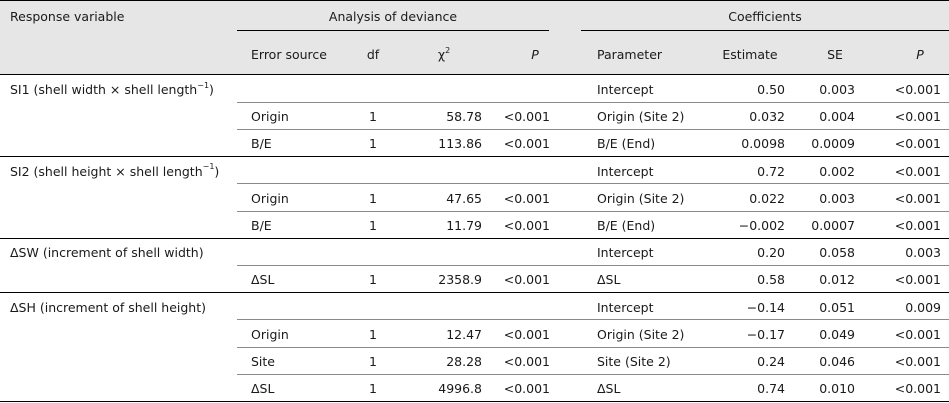 This screenshot has width=949, height=403. I want to click on cell-se: 0.004, so click(837, 117).